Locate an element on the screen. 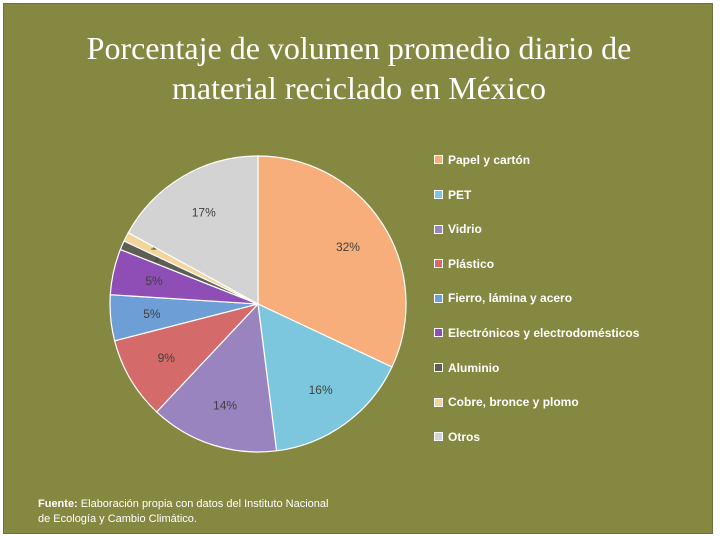 Image resolution: width=720 pixels, height=540 pixels. legend-item-9: Otros is located at coordinates (457, 439).